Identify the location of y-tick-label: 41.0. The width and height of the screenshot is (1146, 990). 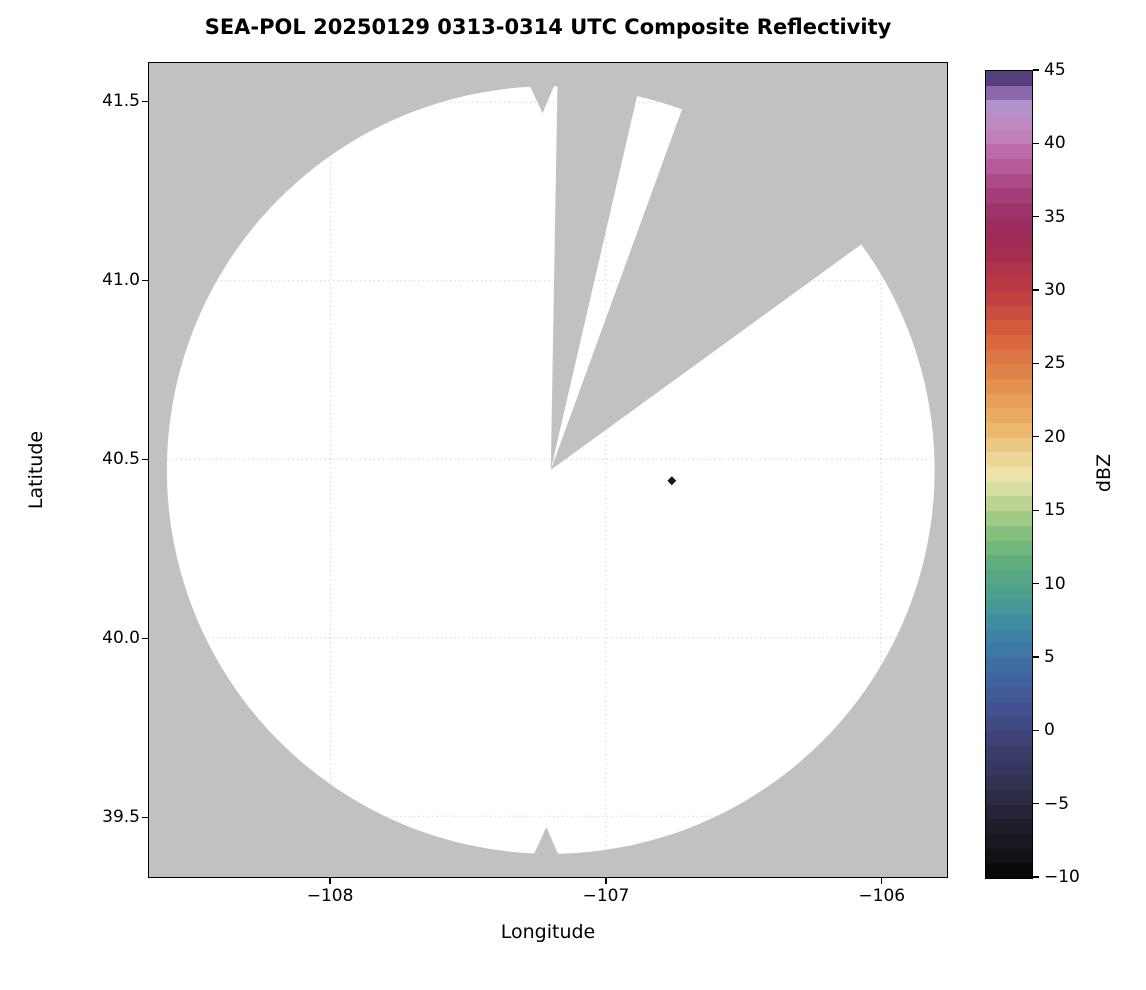
(121, 280).